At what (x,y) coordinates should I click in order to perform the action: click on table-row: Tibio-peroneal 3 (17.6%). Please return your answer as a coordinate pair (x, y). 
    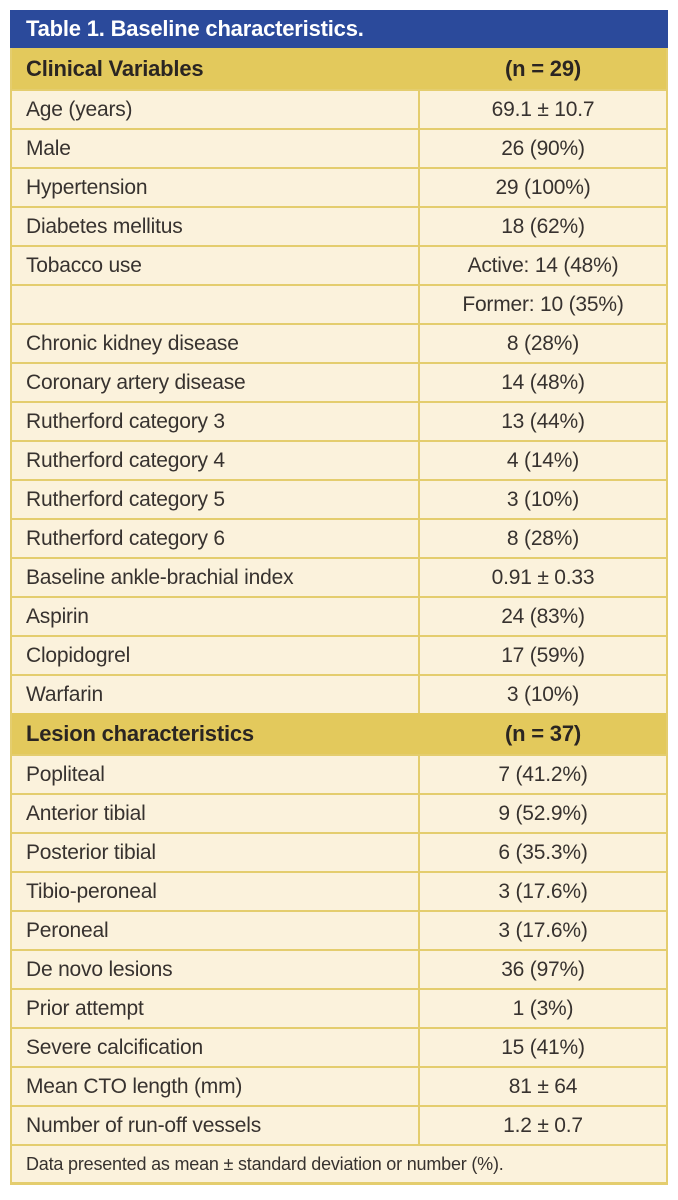
    Looking at the image, I should click on (339, 890).